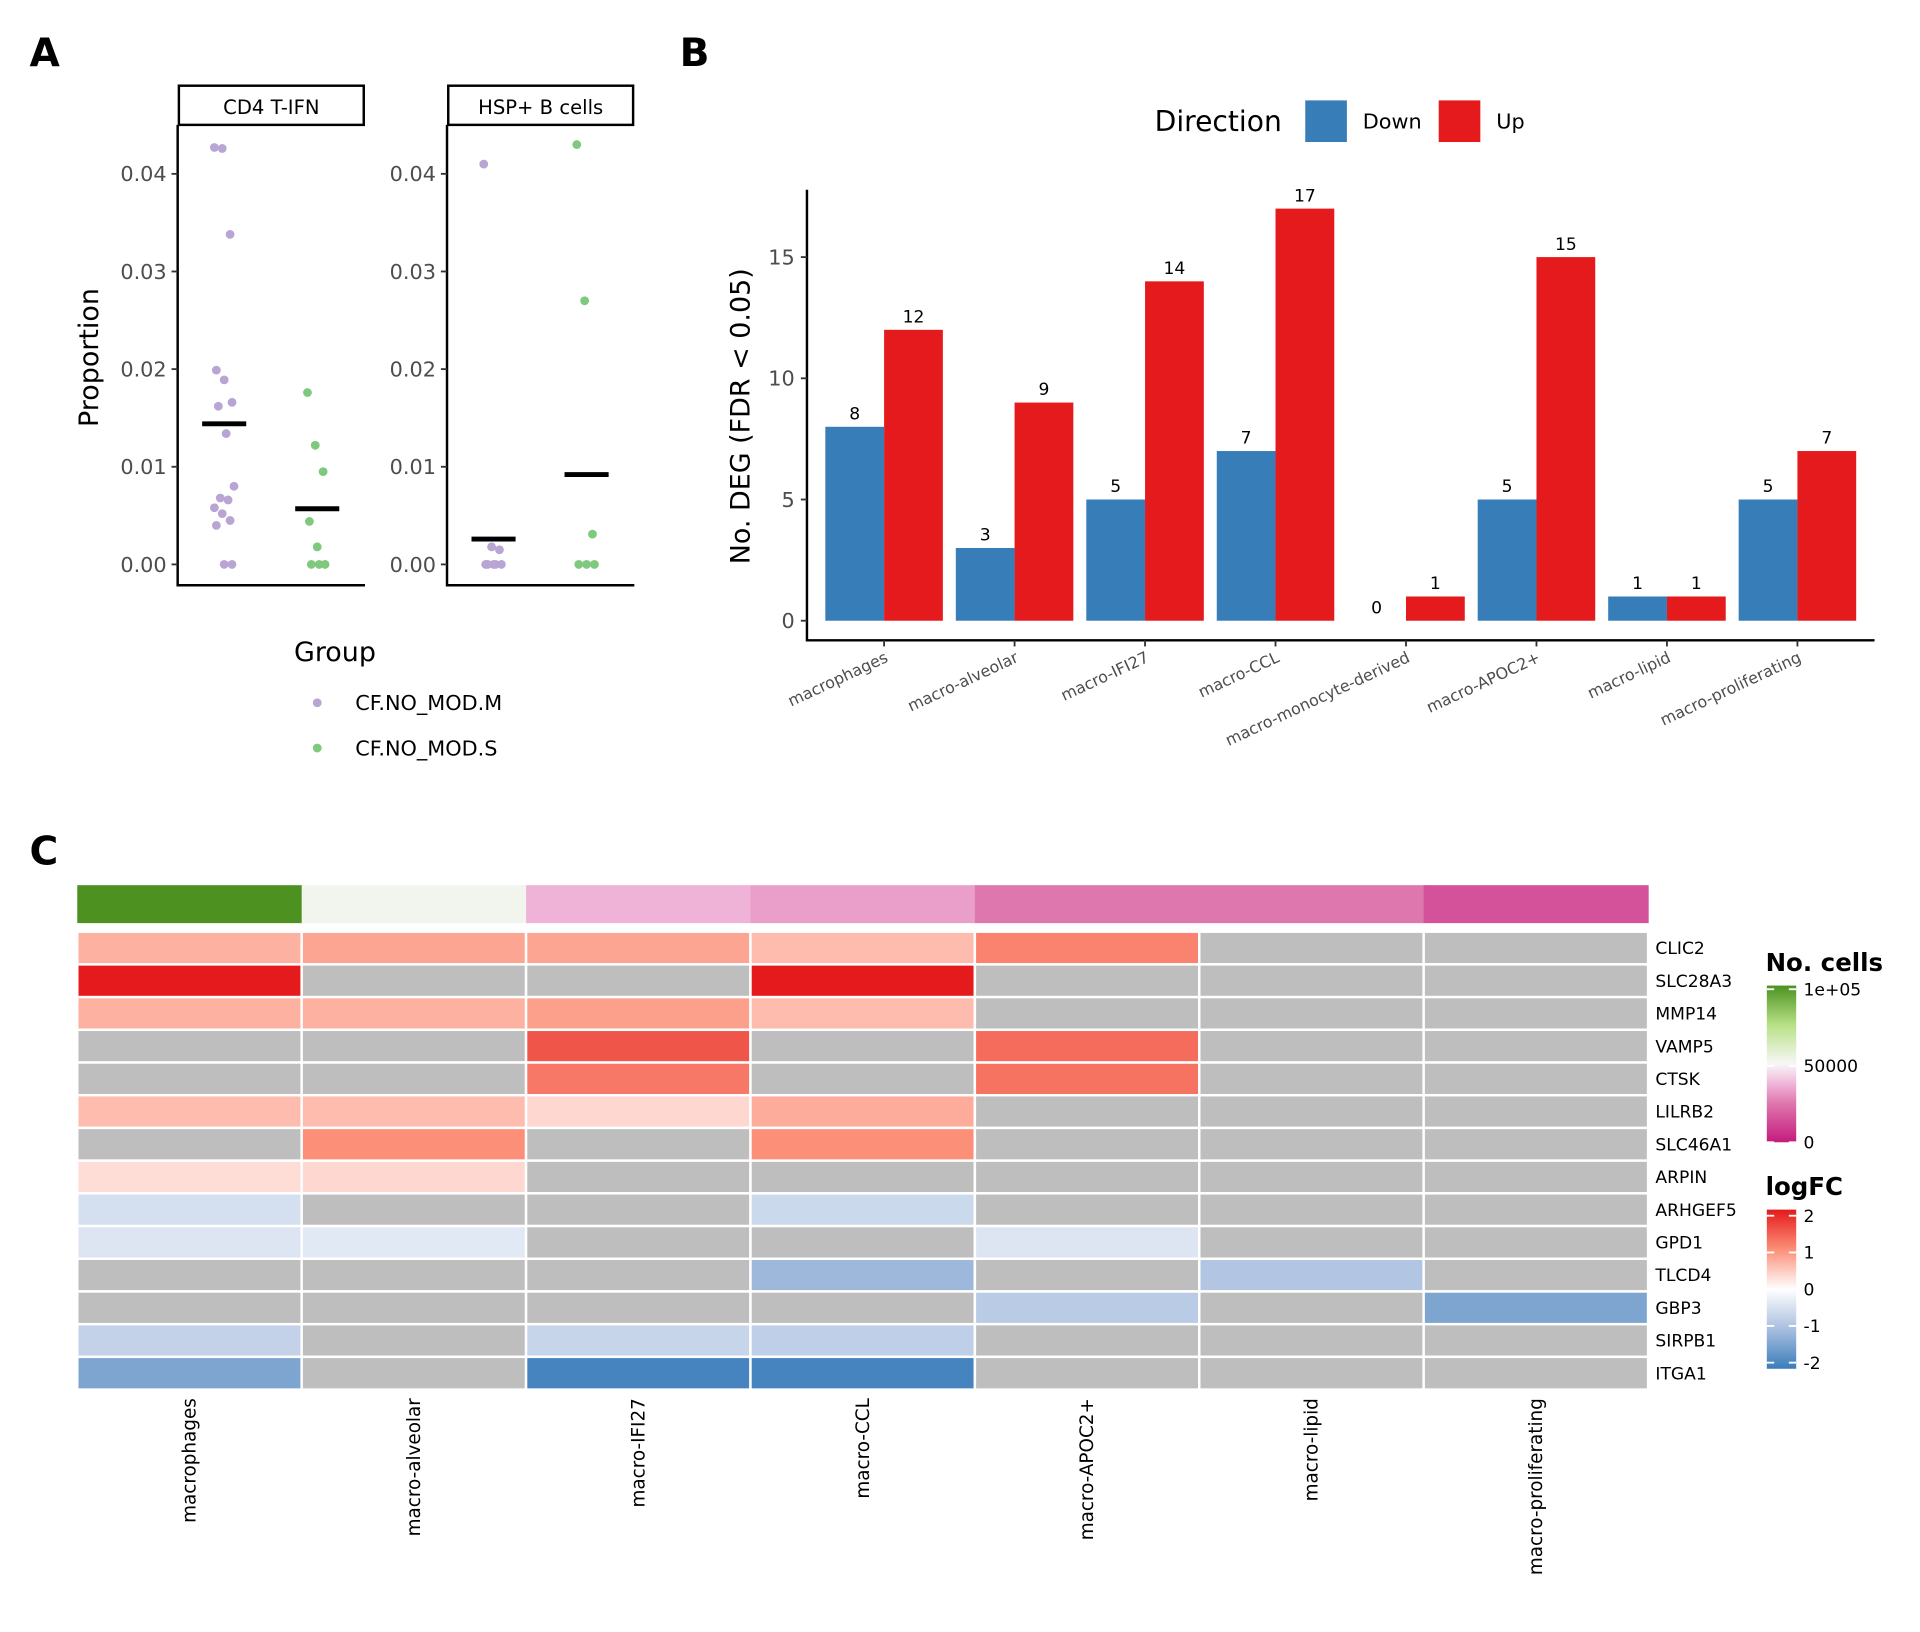  I want to click on bar-value-label: 8, so click(854, 414).